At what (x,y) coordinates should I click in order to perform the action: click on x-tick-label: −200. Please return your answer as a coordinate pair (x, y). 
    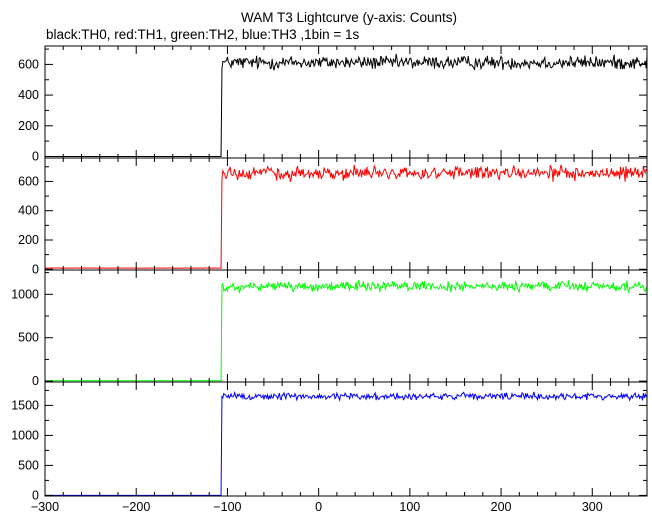
    Looking at the image, I should click on (136, 507).